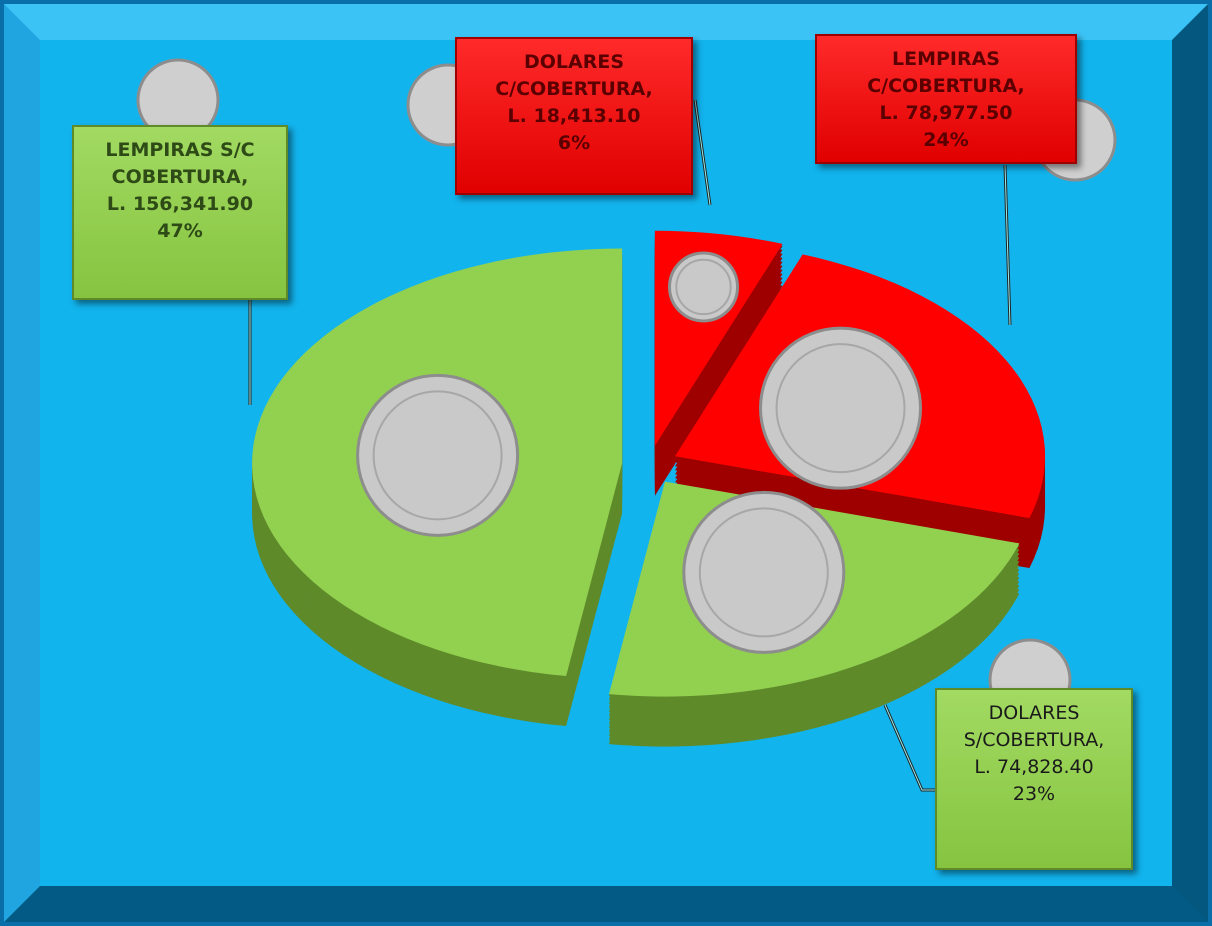 The image size is (1212, 926). I want to click on category-label: LEMPIRAS C/COBERTURA,, so click(946, 72).